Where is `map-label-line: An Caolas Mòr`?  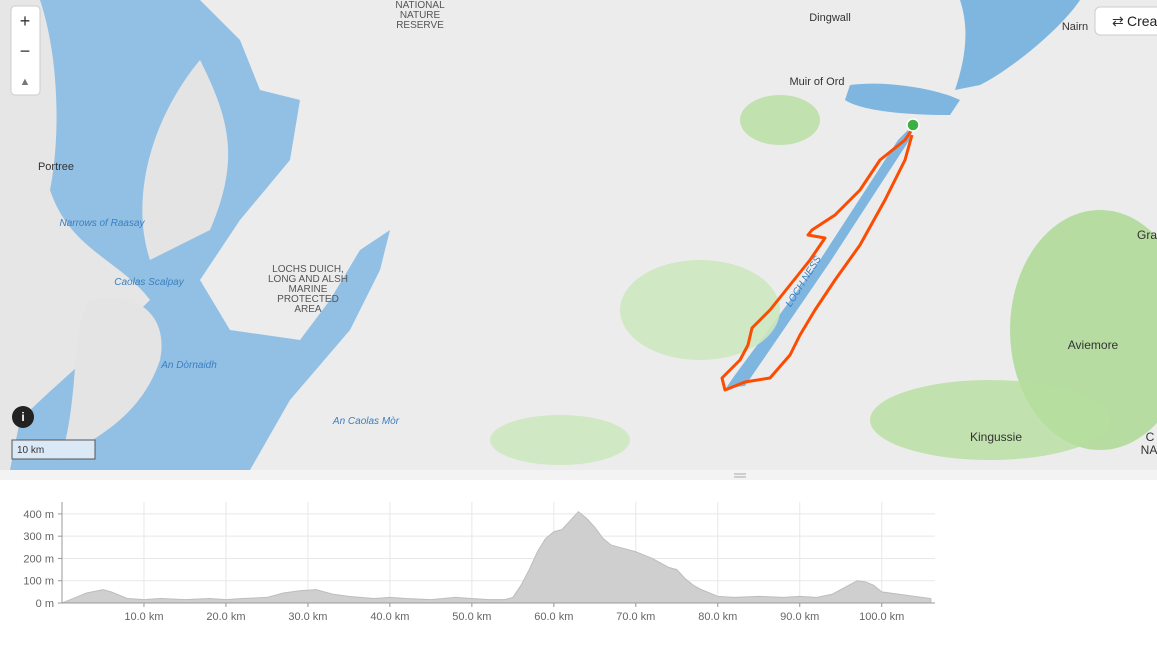
map-label-line: An Caolas Mòr is located at coordinates (366, 421).